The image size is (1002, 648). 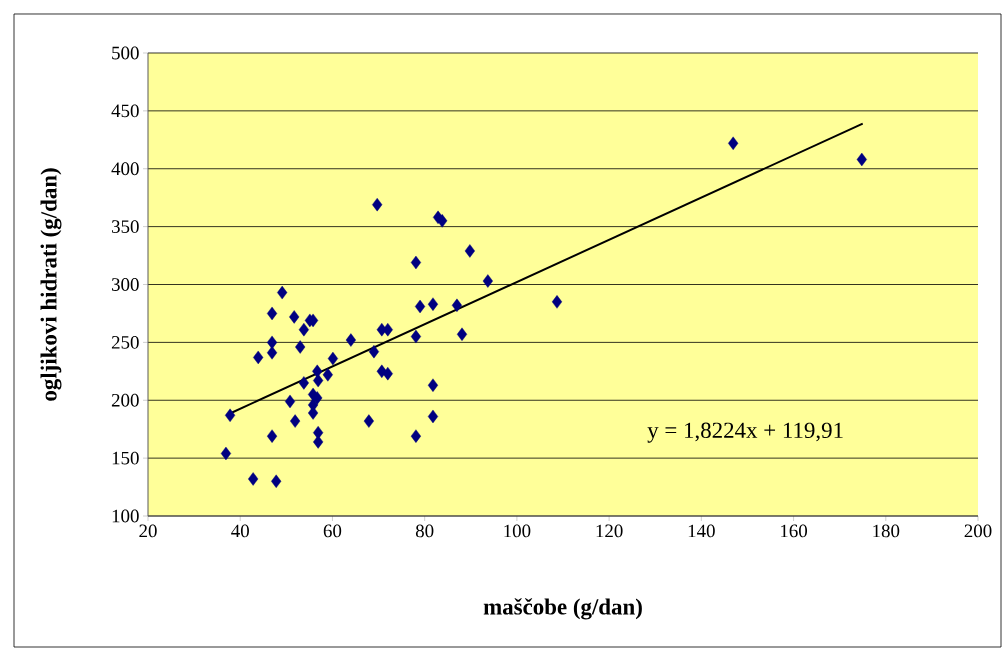 What do you see at coordinates (745, 432) in the screenshot?
I see `annotation: y = 1,8224x + 119,91` at bounding box center [745, 432].